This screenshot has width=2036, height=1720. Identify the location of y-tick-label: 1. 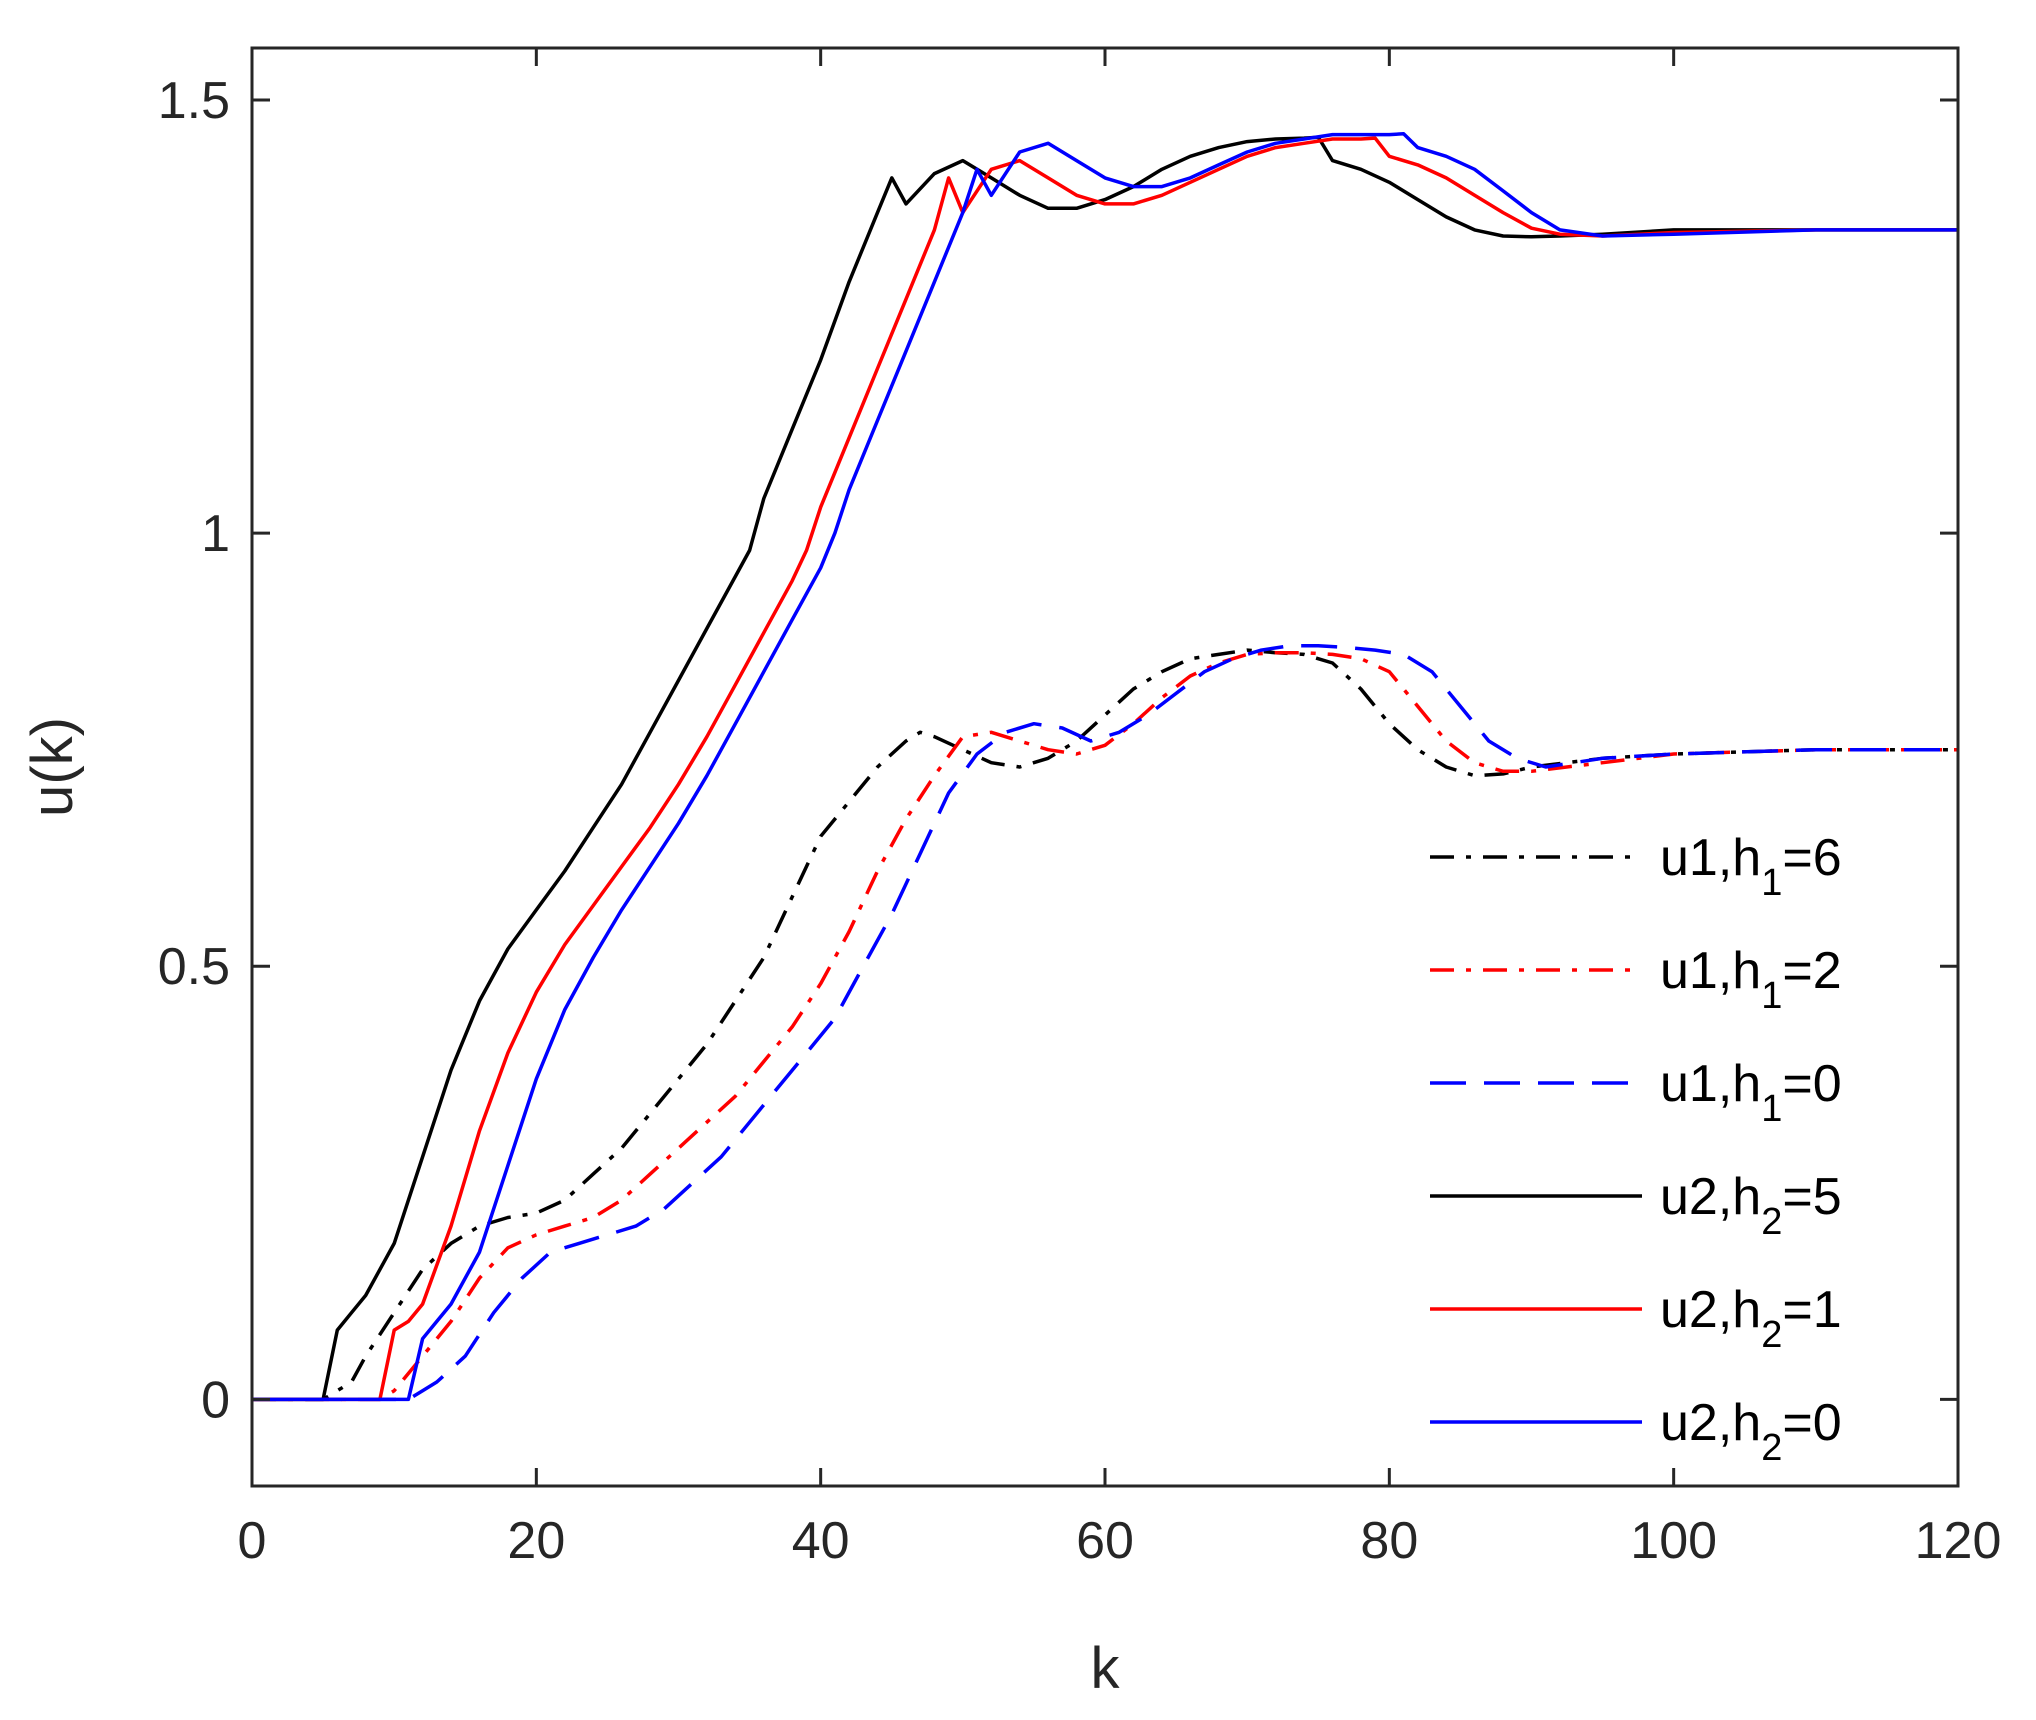
(215, 534).